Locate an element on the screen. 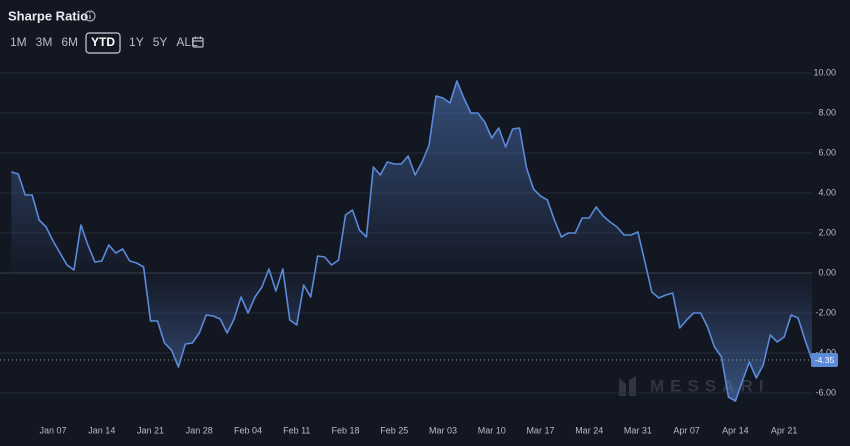 The image size is (850, 446). y-tick-label: 2.00 is located at coordinates (827, 232).